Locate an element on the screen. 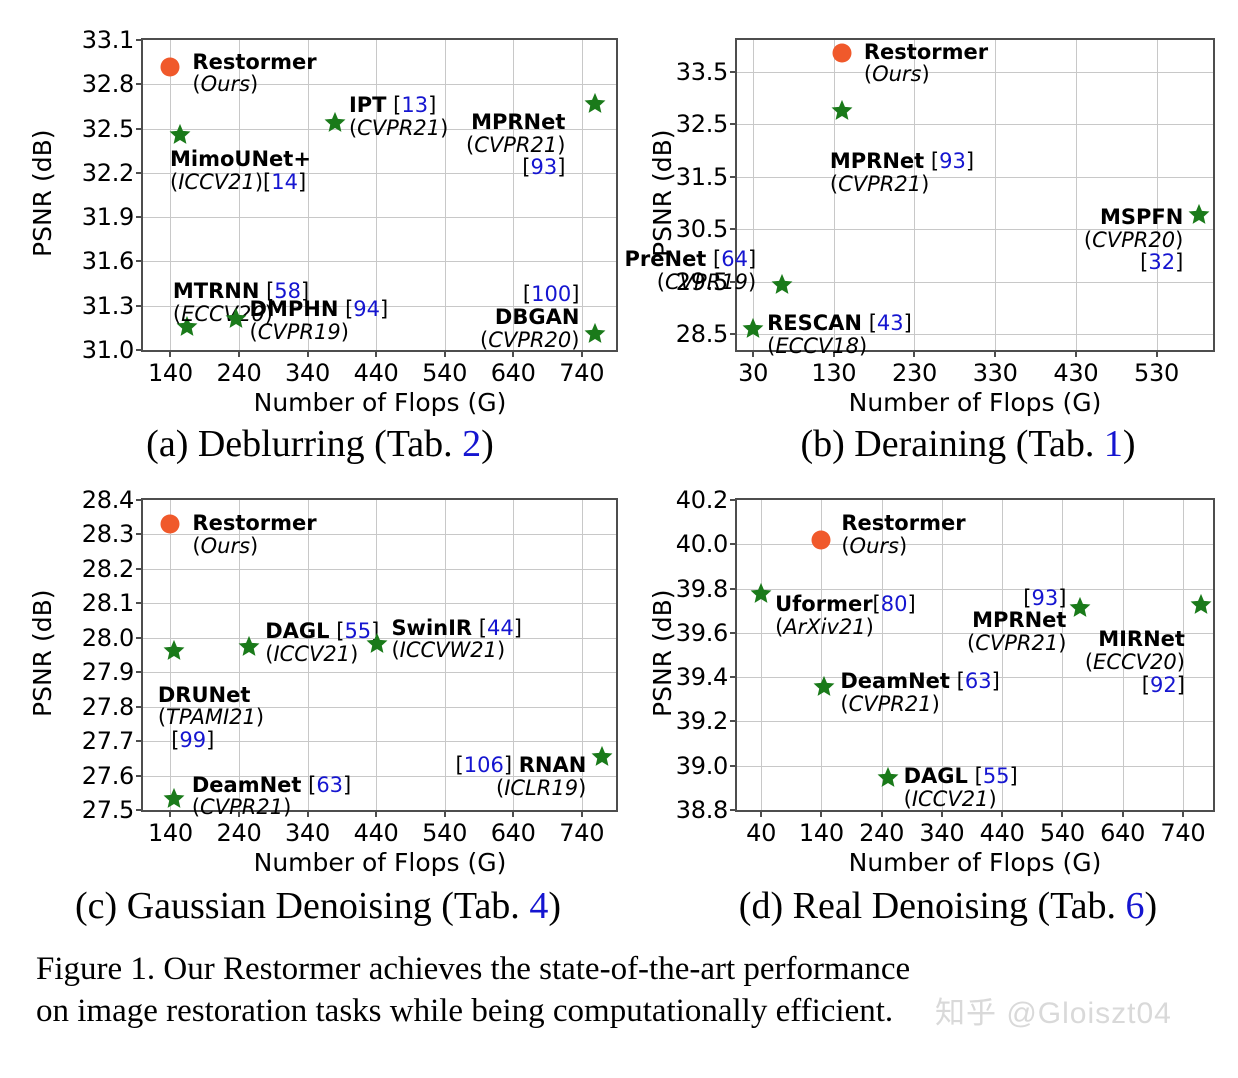  annotation-dbgan: [100] DBGAN (CVPR20) is located at coordinates (529, 317).